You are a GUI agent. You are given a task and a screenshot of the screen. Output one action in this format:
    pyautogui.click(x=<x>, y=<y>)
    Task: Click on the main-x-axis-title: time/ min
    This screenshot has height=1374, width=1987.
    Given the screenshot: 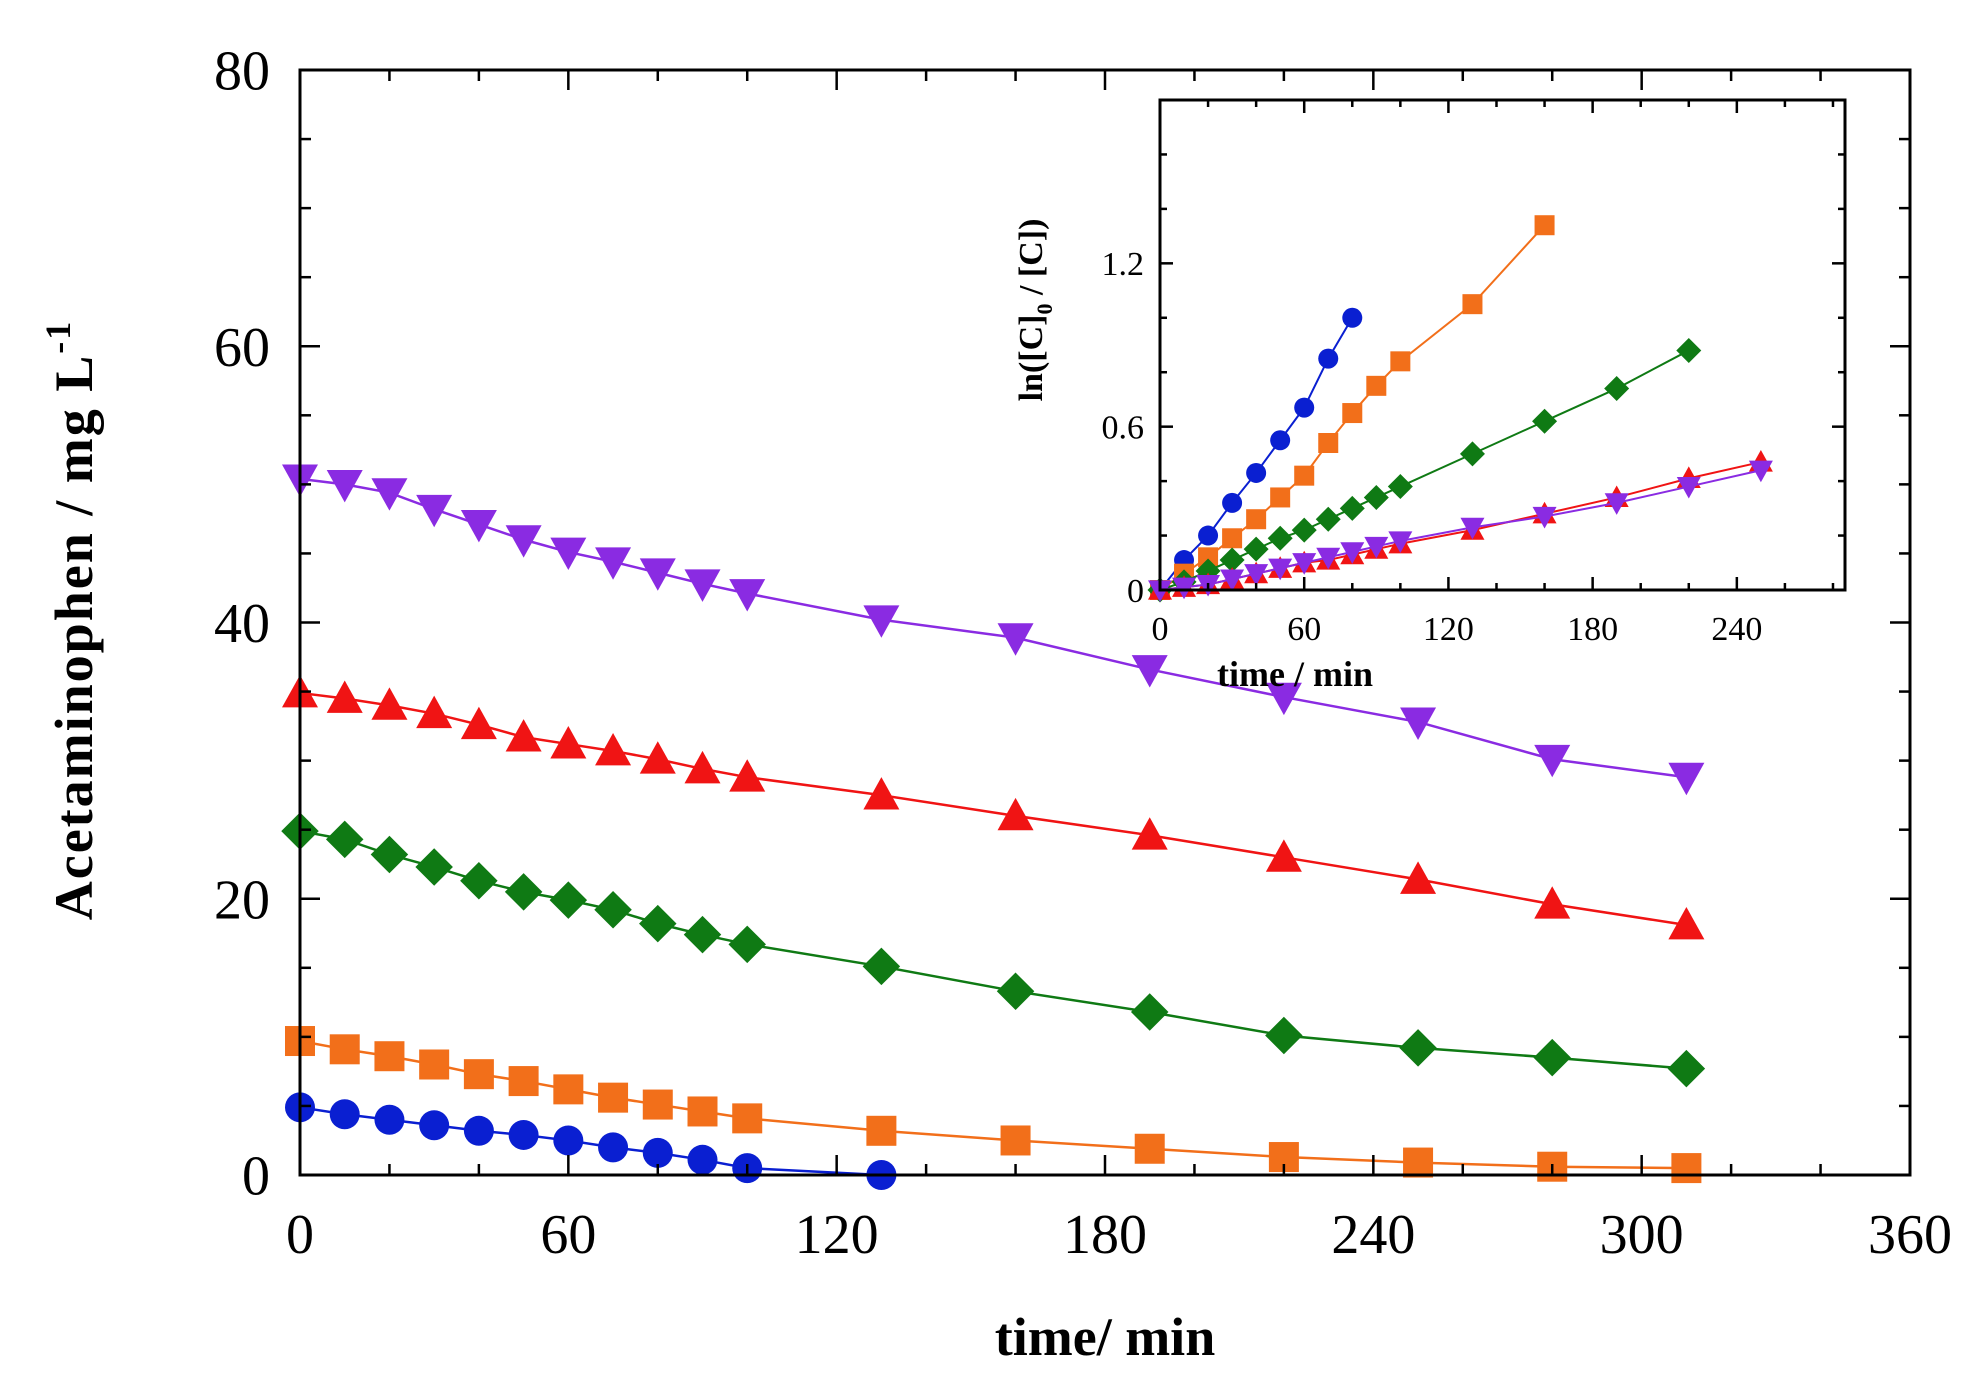 What is the action you would take?
    pyautogui.click(x=1105, y=1337)
    